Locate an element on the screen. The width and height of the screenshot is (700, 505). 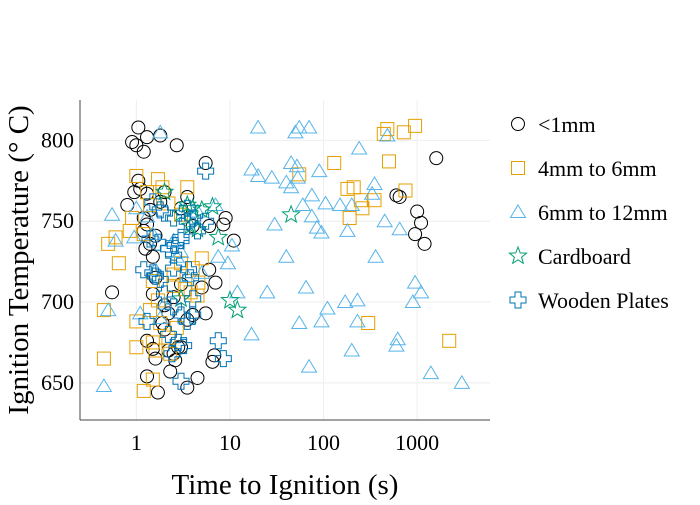
y-tick-label: 750 is located at coordinates (57, 220).